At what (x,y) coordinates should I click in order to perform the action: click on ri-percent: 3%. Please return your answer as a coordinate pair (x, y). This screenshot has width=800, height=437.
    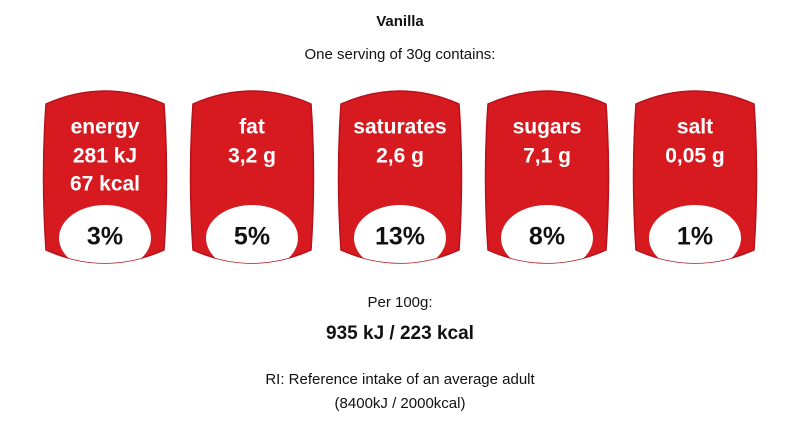
    Looking at the image, I should click on (105, 237).